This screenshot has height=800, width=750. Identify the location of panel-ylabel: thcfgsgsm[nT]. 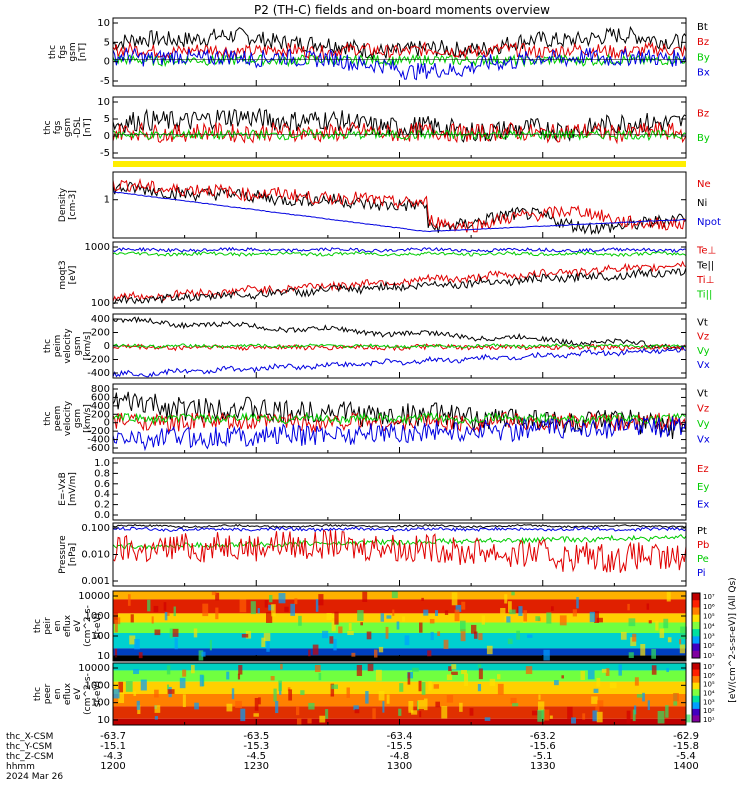
(68, 51).